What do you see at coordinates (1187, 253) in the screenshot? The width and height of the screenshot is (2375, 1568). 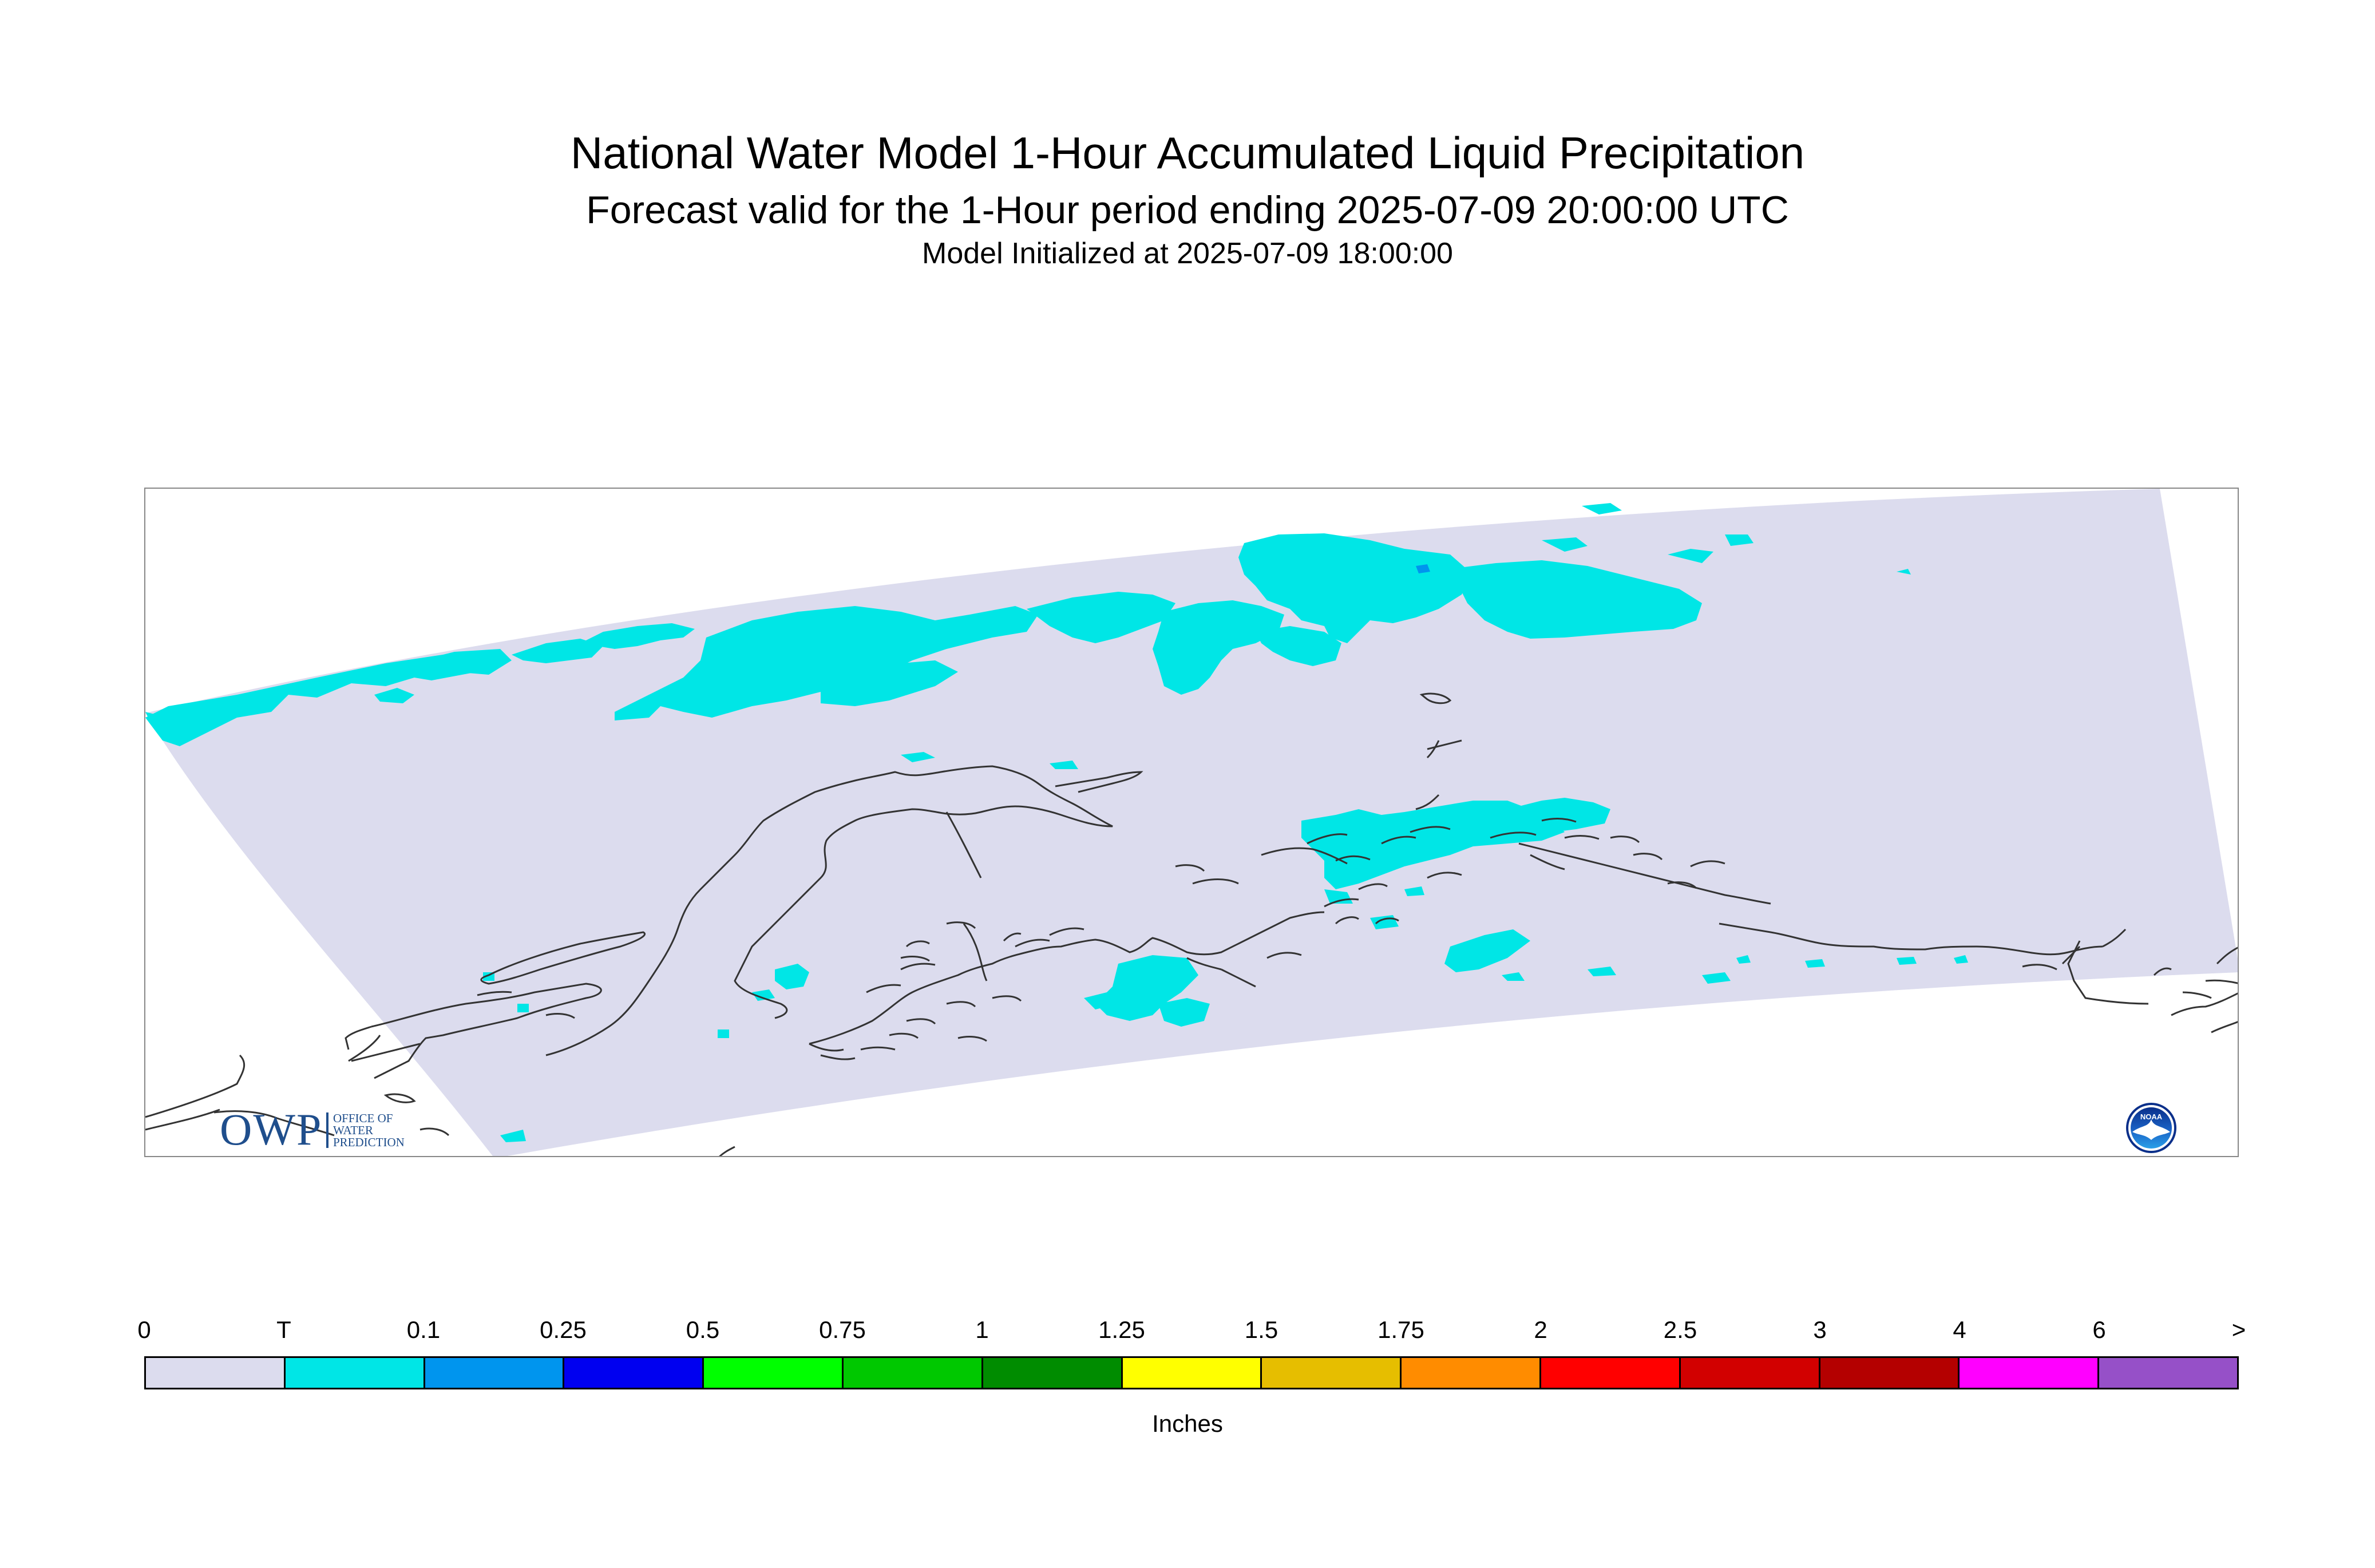 I see `model-init-time: Model Initialized at 2025-07-09 18:00:00` at bounding box center [1187, 253].